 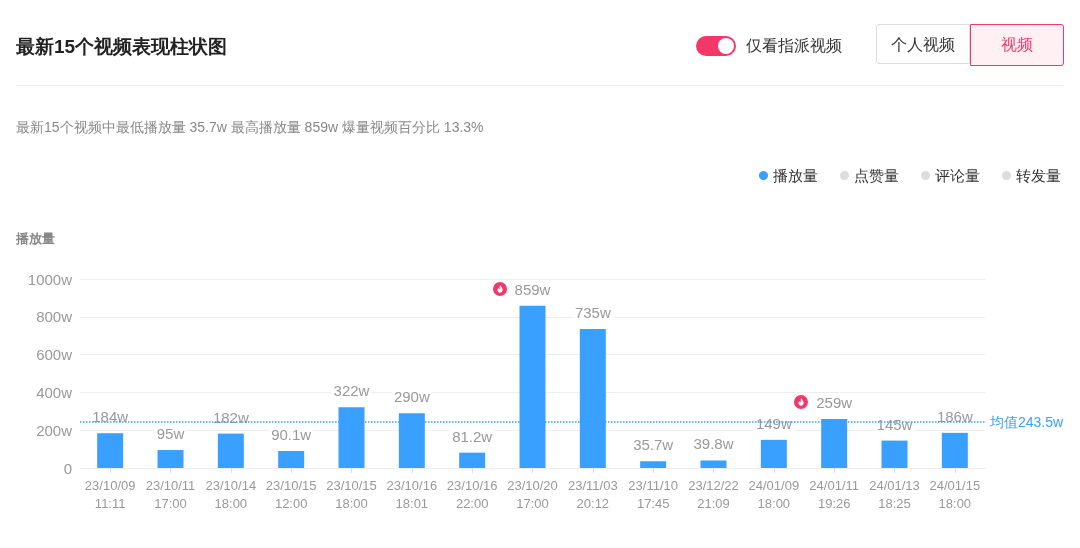 What do you see at coordinates (472, 494) in the screenshot?
I see `x-tick-label: 23/10/16 22:00` at bounding box center [472, 494].